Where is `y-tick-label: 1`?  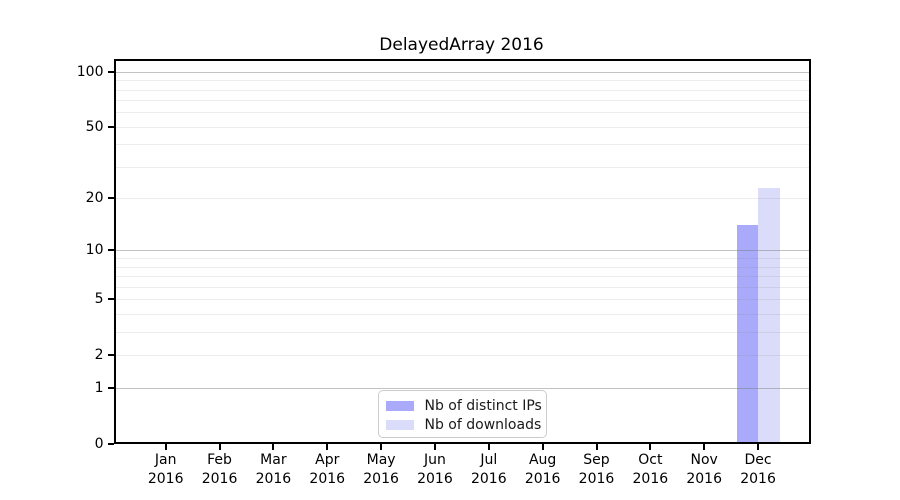
y-tick-label: 1 is located at coordinates (99, 387).